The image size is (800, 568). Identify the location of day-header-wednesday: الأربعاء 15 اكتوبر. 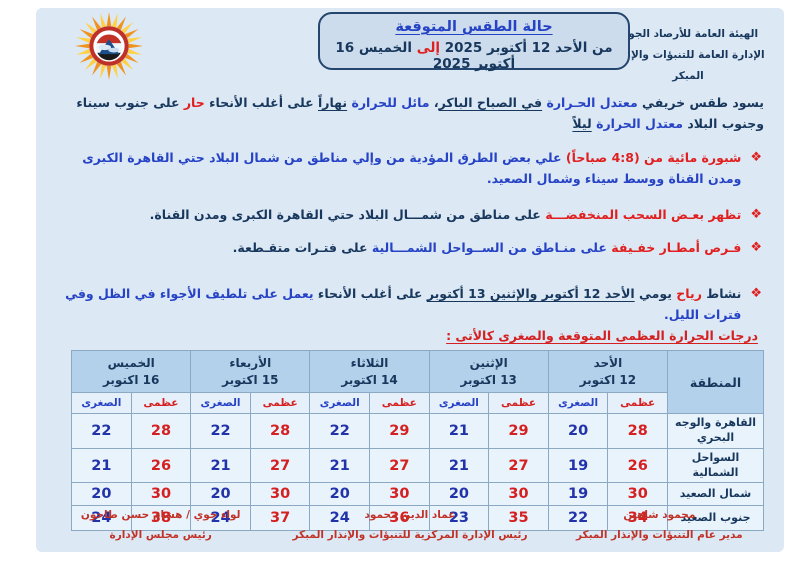
(250, 371).